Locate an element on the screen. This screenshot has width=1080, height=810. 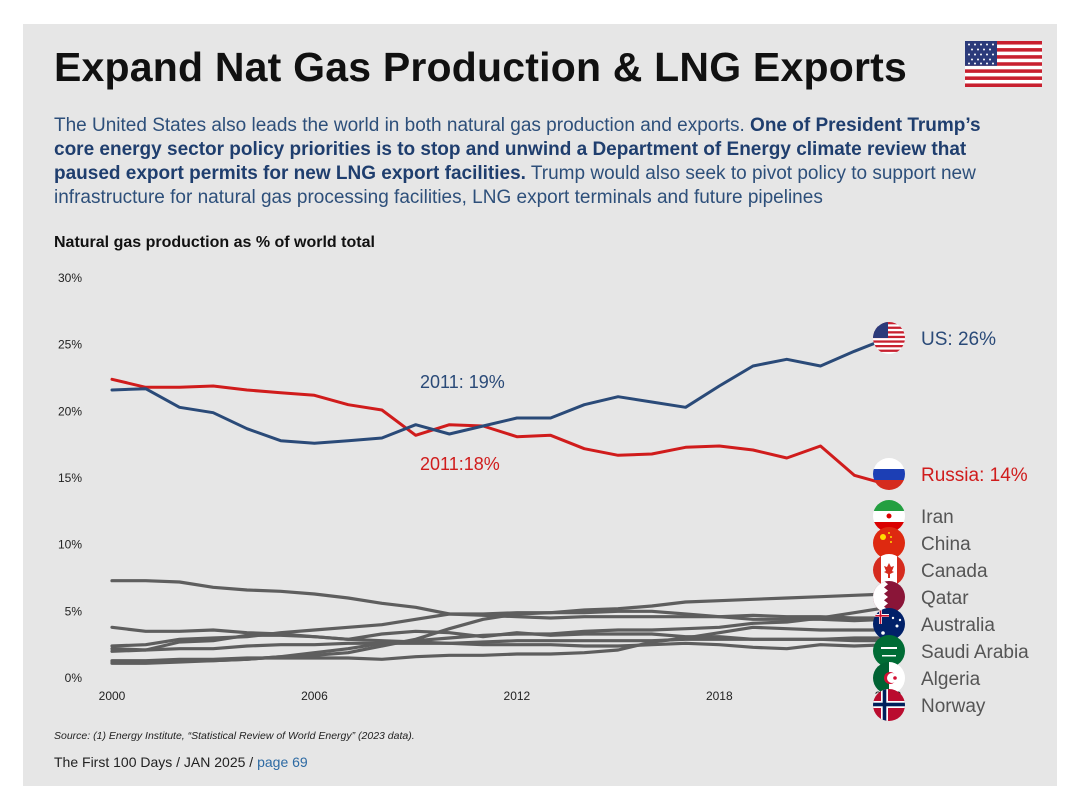
legend-label-norway: Norway is located at coordinates (953, 706).